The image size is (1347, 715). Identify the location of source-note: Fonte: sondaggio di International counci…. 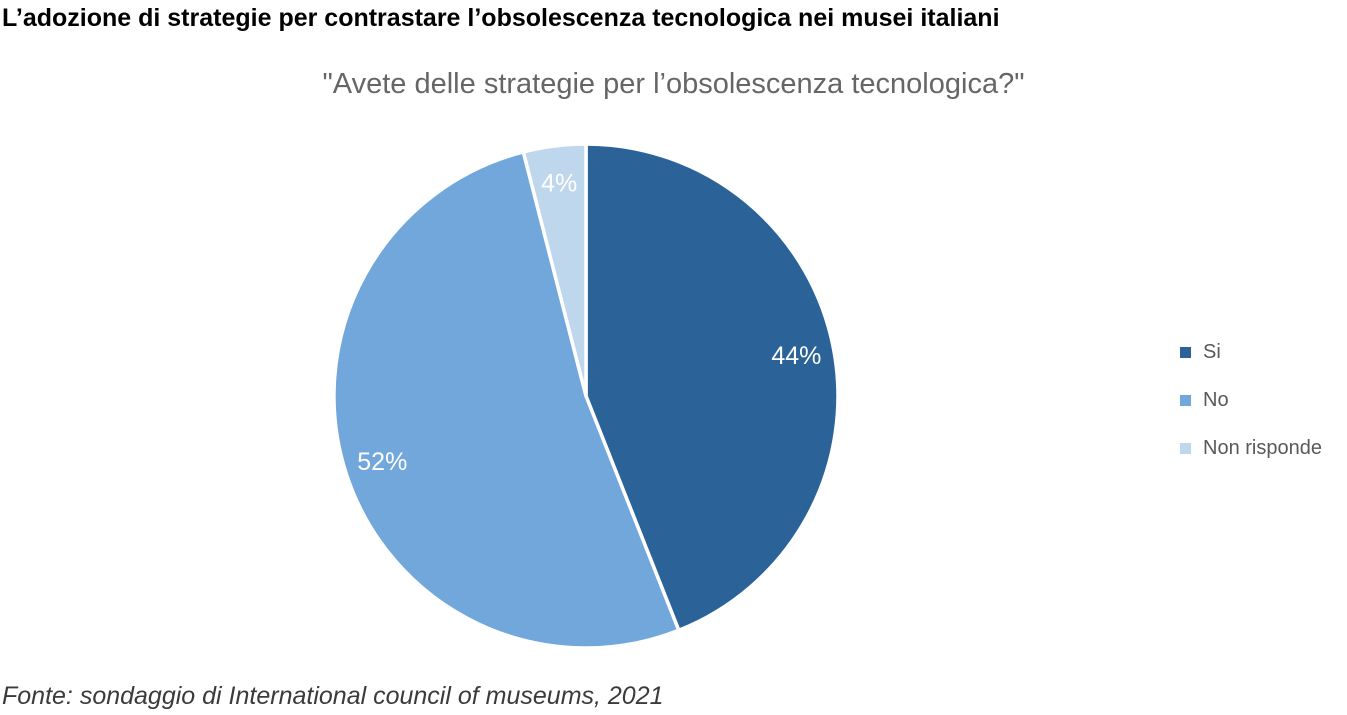
(333, 696).